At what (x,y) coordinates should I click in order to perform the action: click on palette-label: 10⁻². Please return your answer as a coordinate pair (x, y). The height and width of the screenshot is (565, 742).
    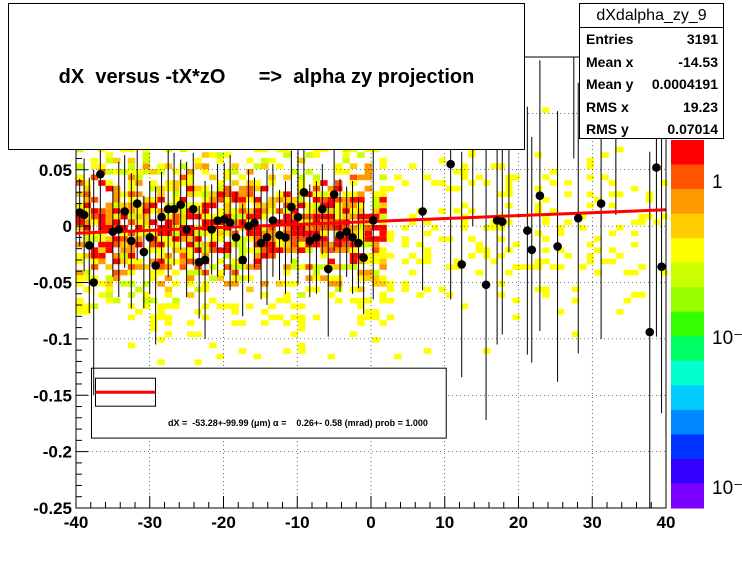
    Looking at the image, I should click on (727, 488).